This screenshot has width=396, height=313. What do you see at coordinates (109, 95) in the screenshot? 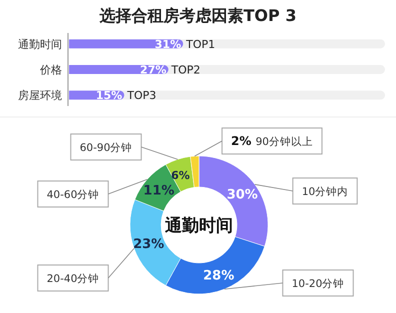
I see `data-label: 15%` at bounding box center [109, 95].